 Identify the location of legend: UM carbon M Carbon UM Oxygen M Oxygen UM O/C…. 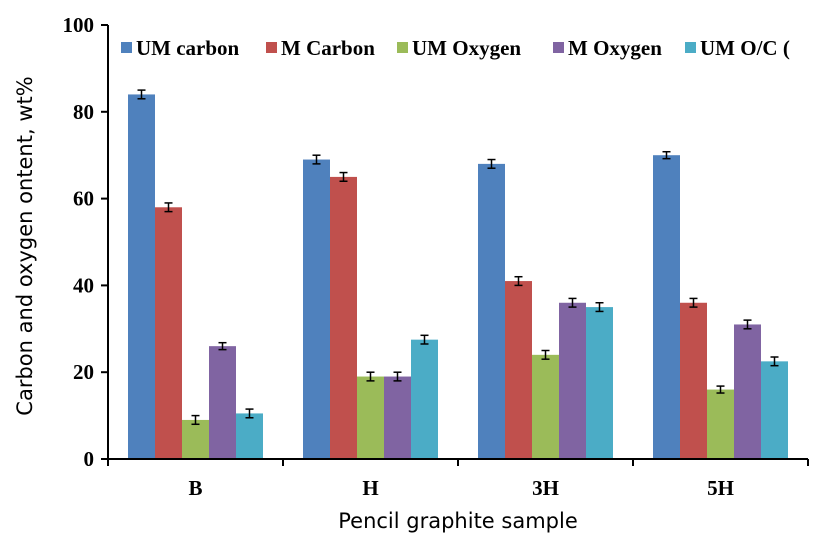
(455, 48).